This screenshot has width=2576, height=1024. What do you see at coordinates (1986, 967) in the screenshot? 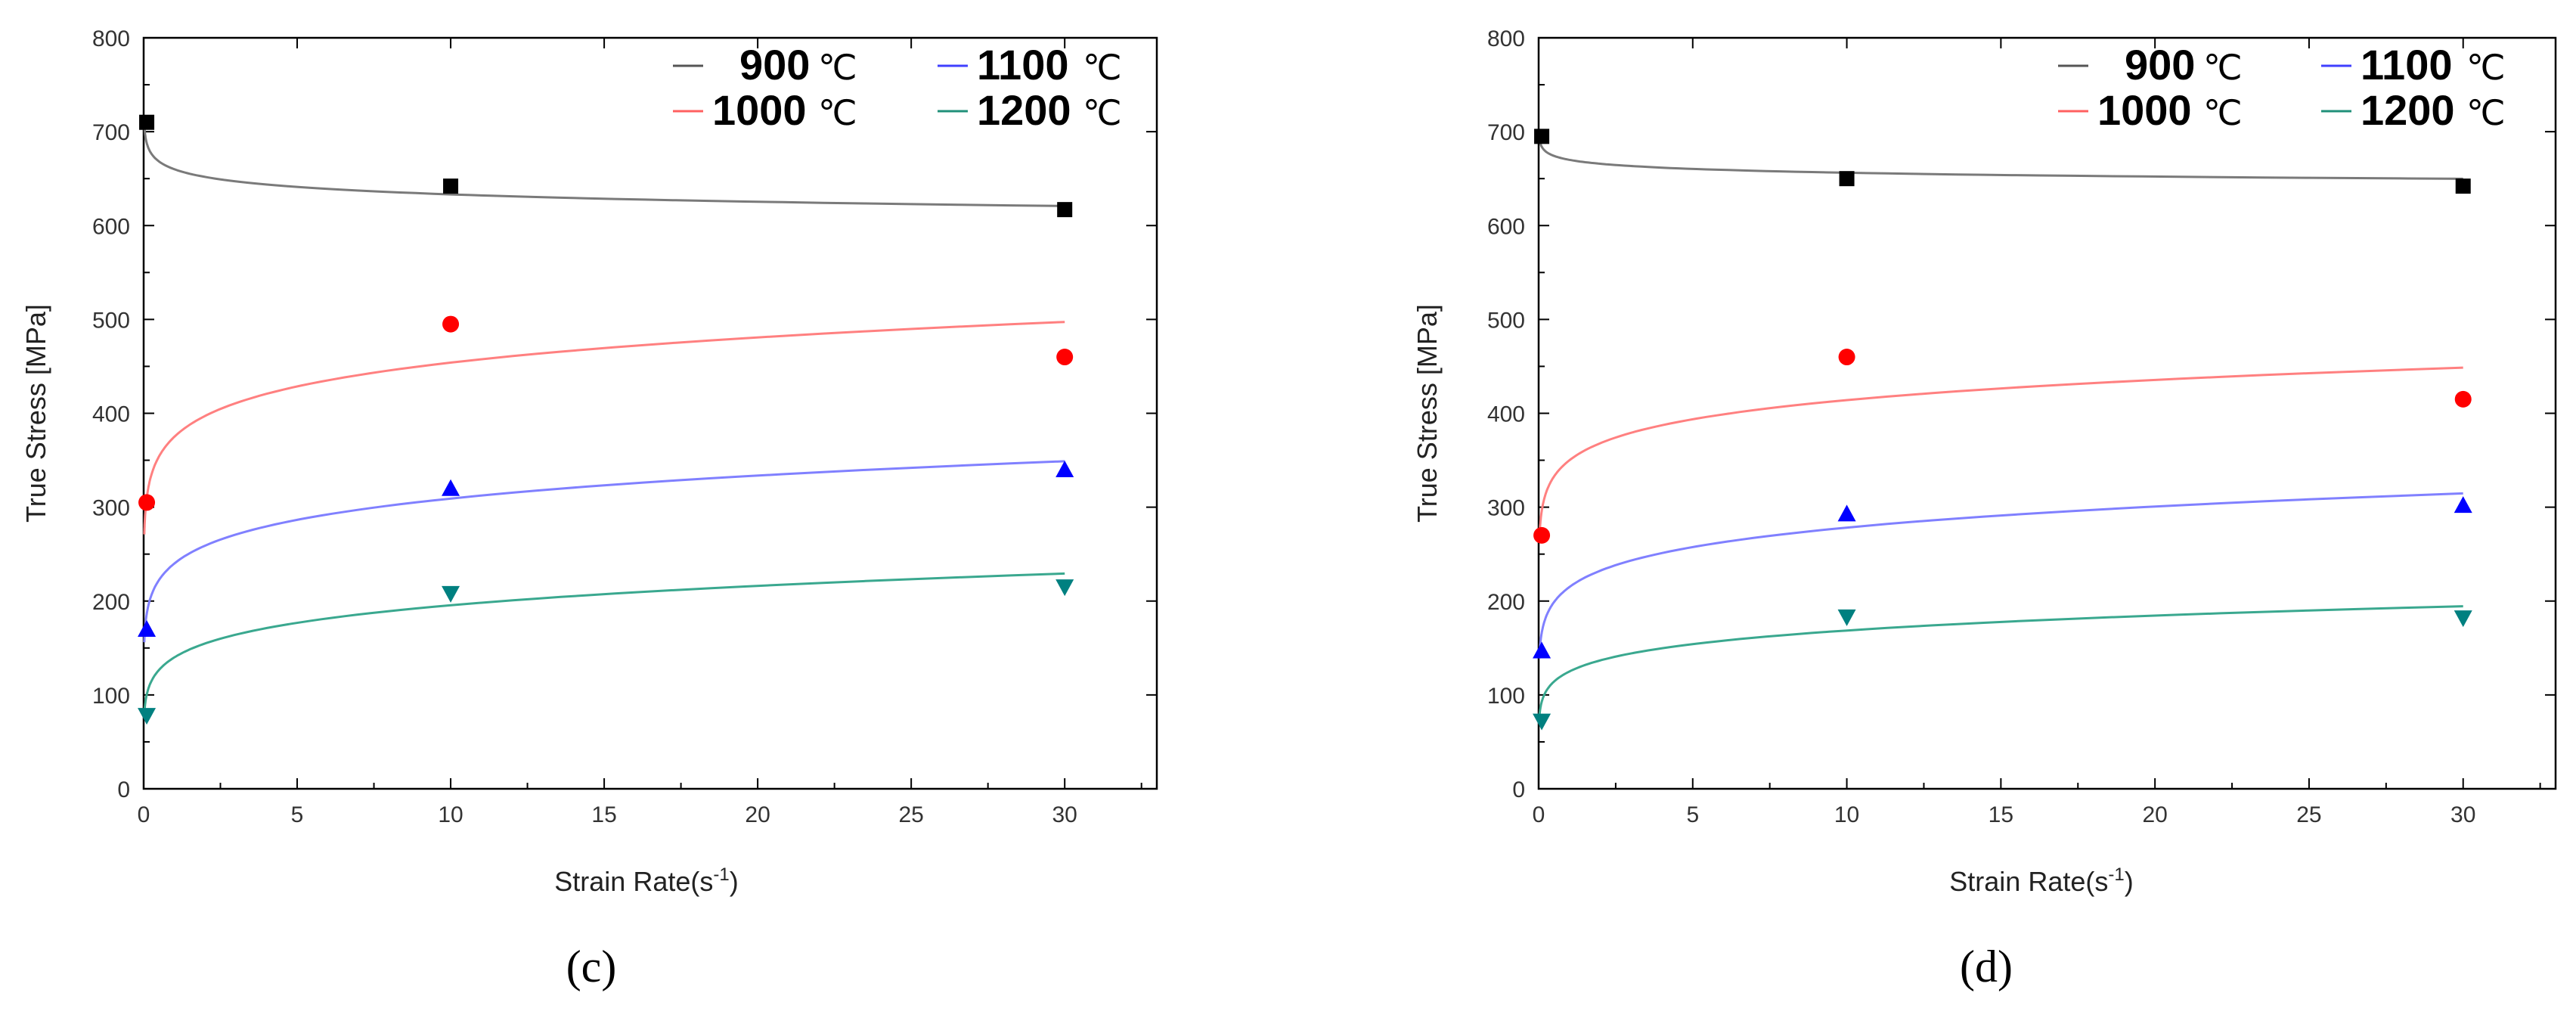
I see `panel-label: (d)` at bounding box center [1986, 967].